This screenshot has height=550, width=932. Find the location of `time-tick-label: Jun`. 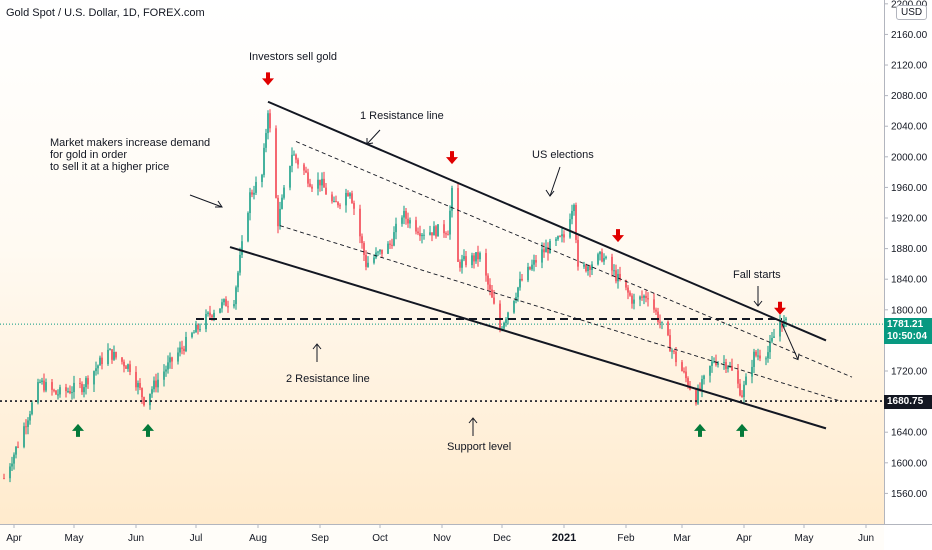

time-tick-label: Jun is located at coordinates (866, 538).